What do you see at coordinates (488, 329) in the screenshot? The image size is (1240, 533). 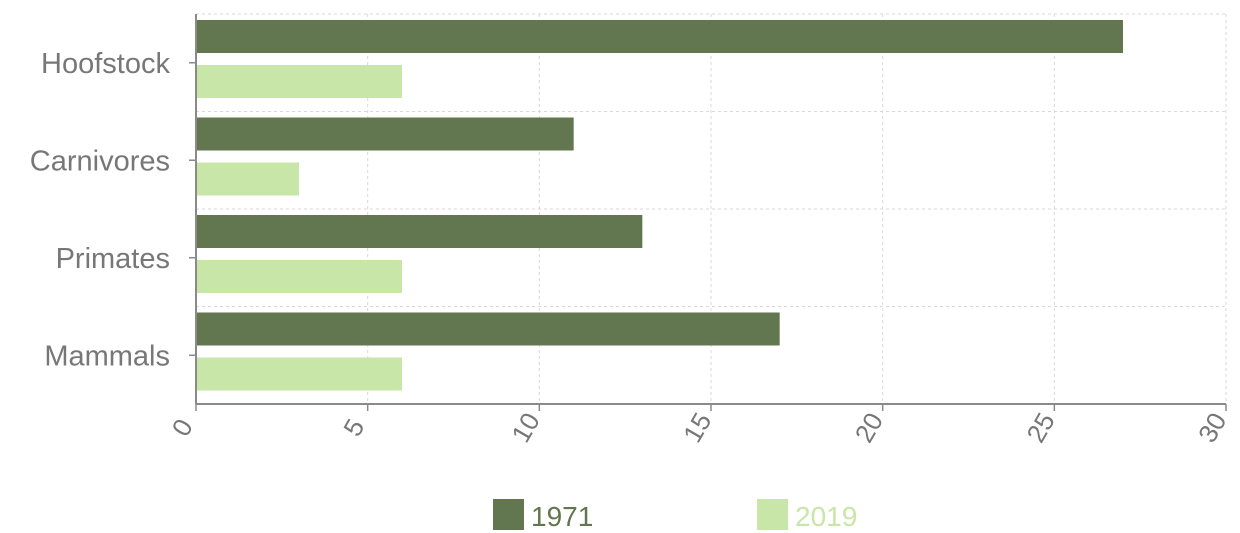 I see `bar-1971-mammals` at bounding box center [488, 329].